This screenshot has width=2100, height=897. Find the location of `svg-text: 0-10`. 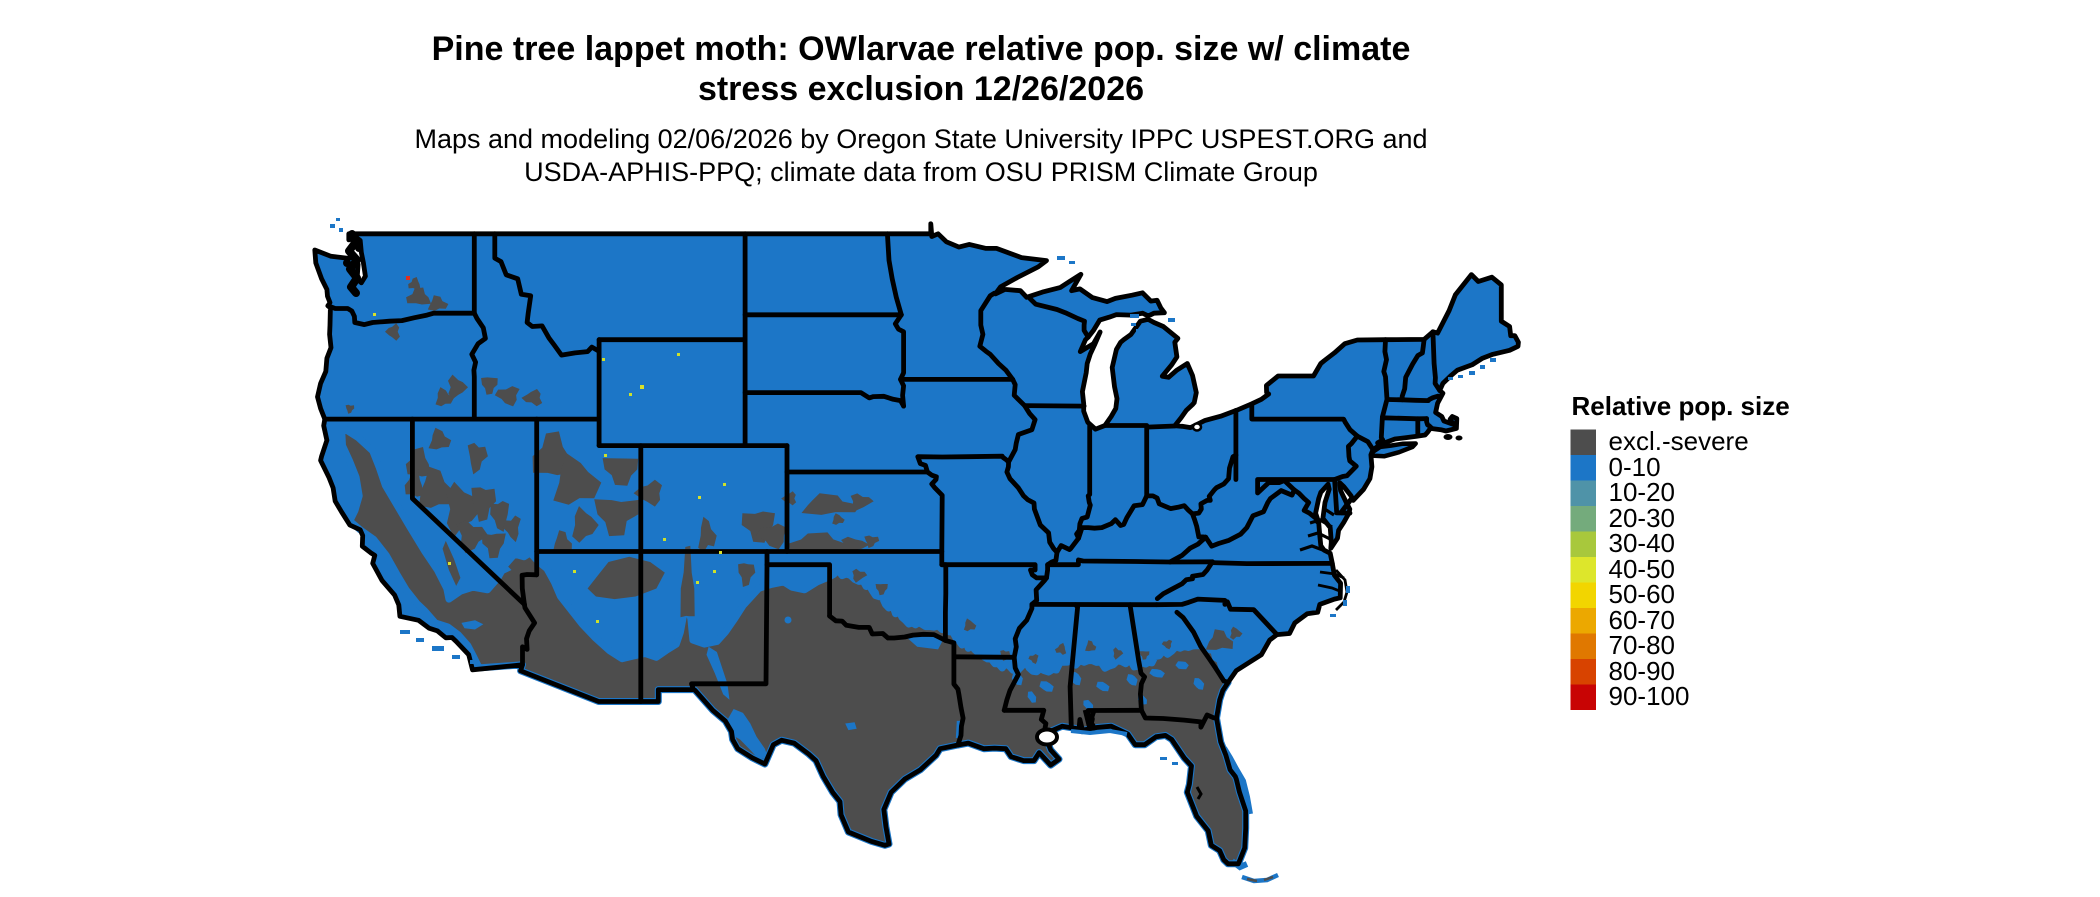

svg-text: 0-10 is located at coordinates (1635, 467).